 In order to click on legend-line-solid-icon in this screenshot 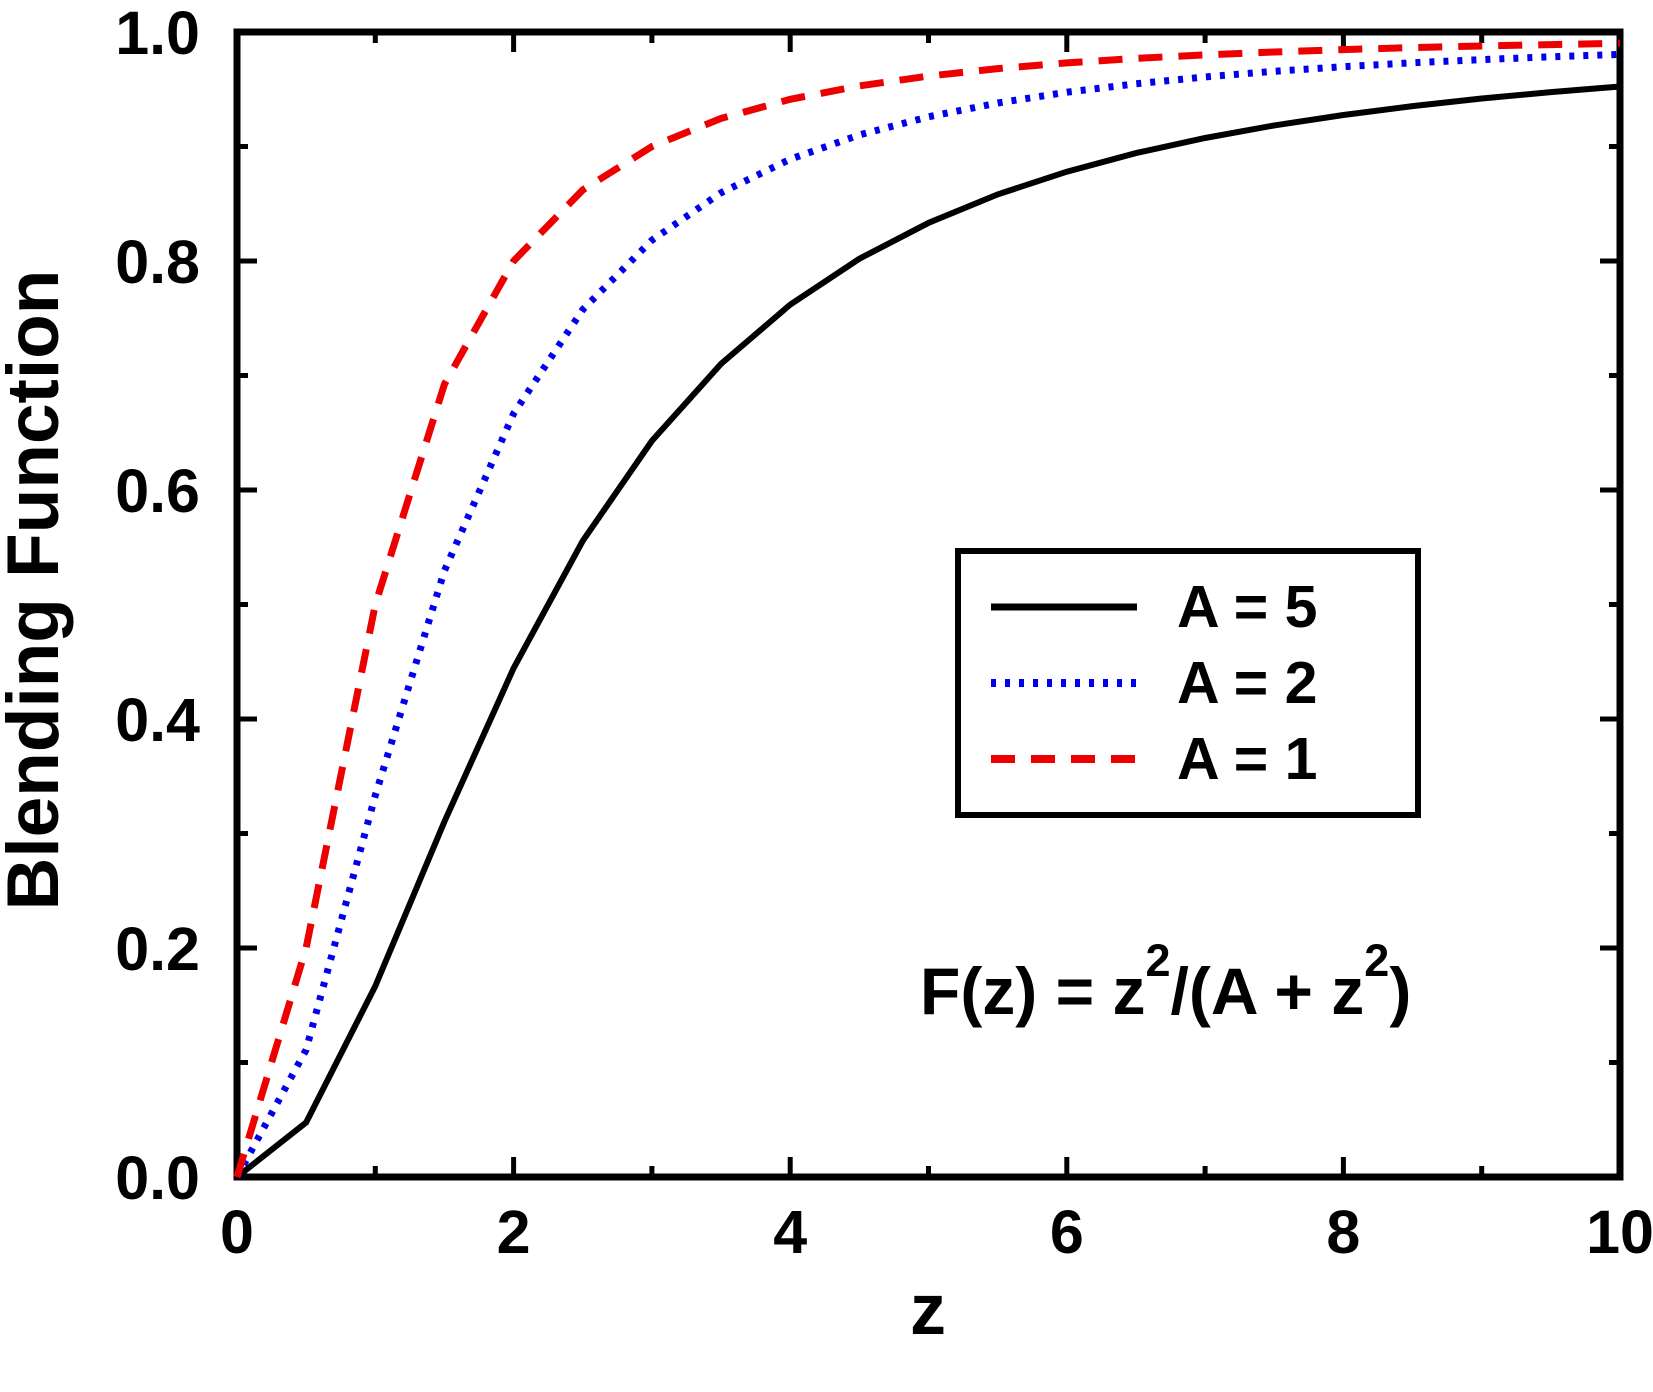, I will do `click(1064, 607)`.